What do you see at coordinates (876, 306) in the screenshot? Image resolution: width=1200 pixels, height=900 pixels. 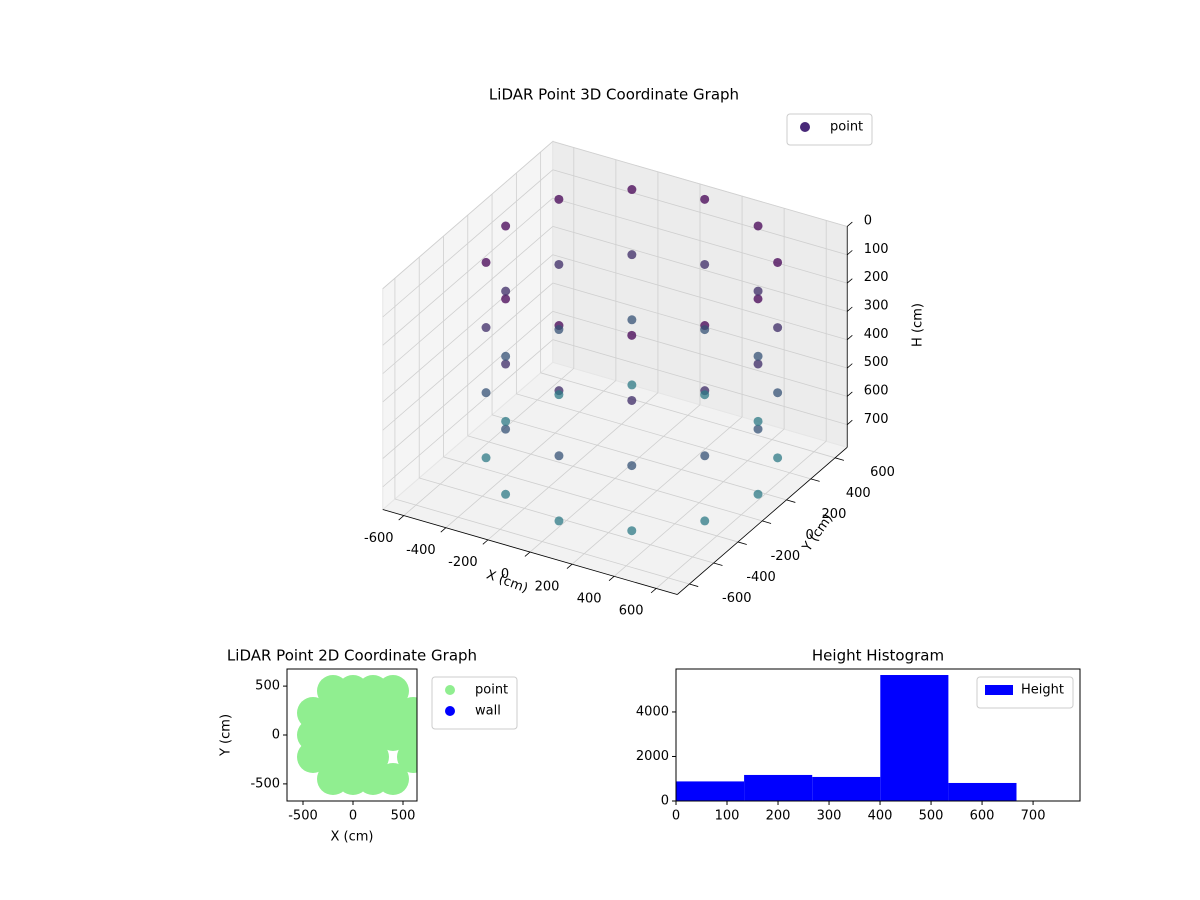 I see `z-tick-label: 300` at bounding box center [876, 306].